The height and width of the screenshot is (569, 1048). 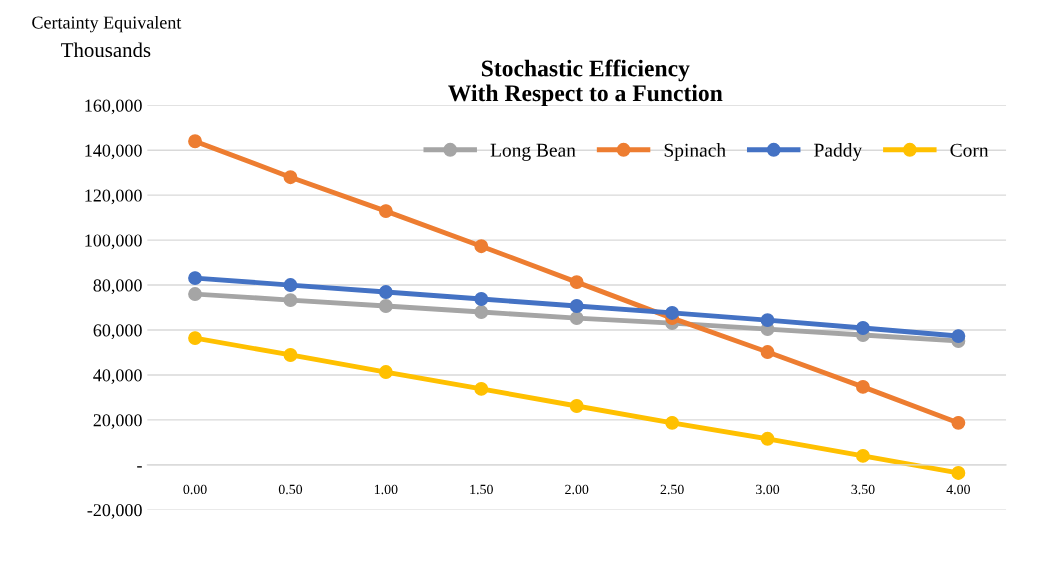 What do you see at coordinates (117, 421) in the screenshot?
I see `y-tick-label: 20,000` at bounding box center [117, 421].